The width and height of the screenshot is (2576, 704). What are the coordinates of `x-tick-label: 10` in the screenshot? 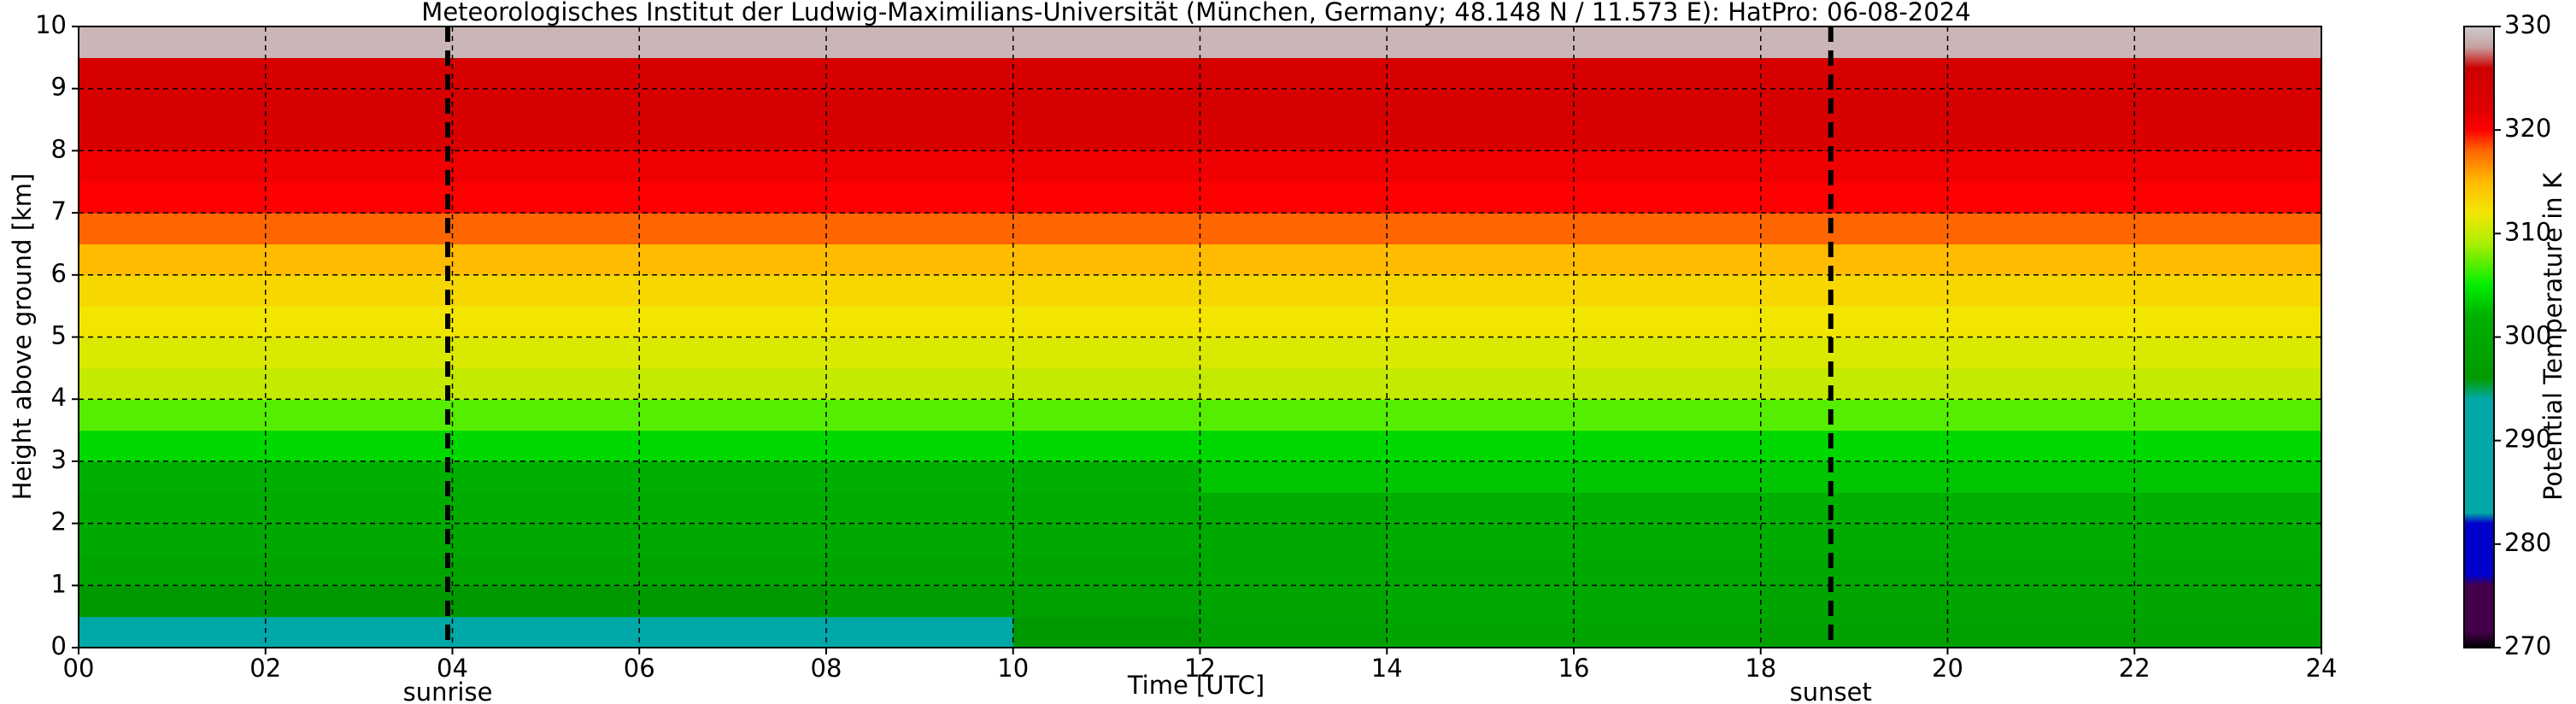 It's located at (1013, 668).